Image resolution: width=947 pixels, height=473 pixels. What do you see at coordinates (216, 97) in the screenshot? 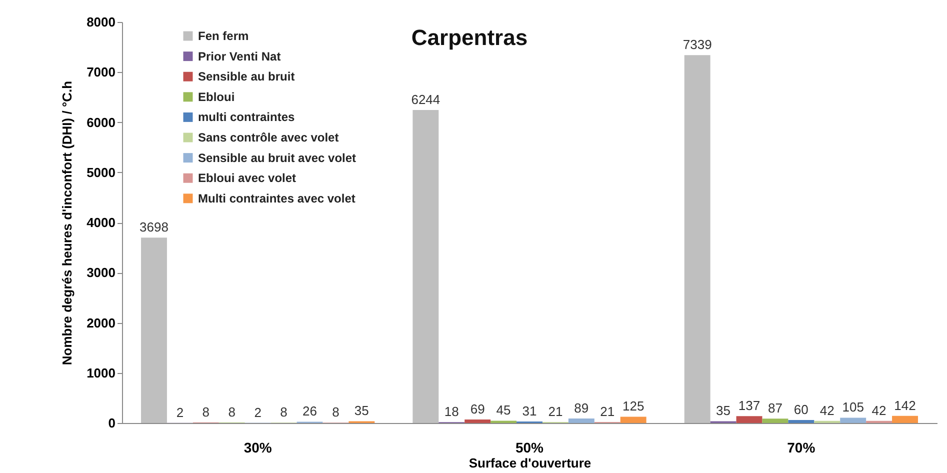
I see `legend-label: Ebloui` at bounding box center [216, 97].